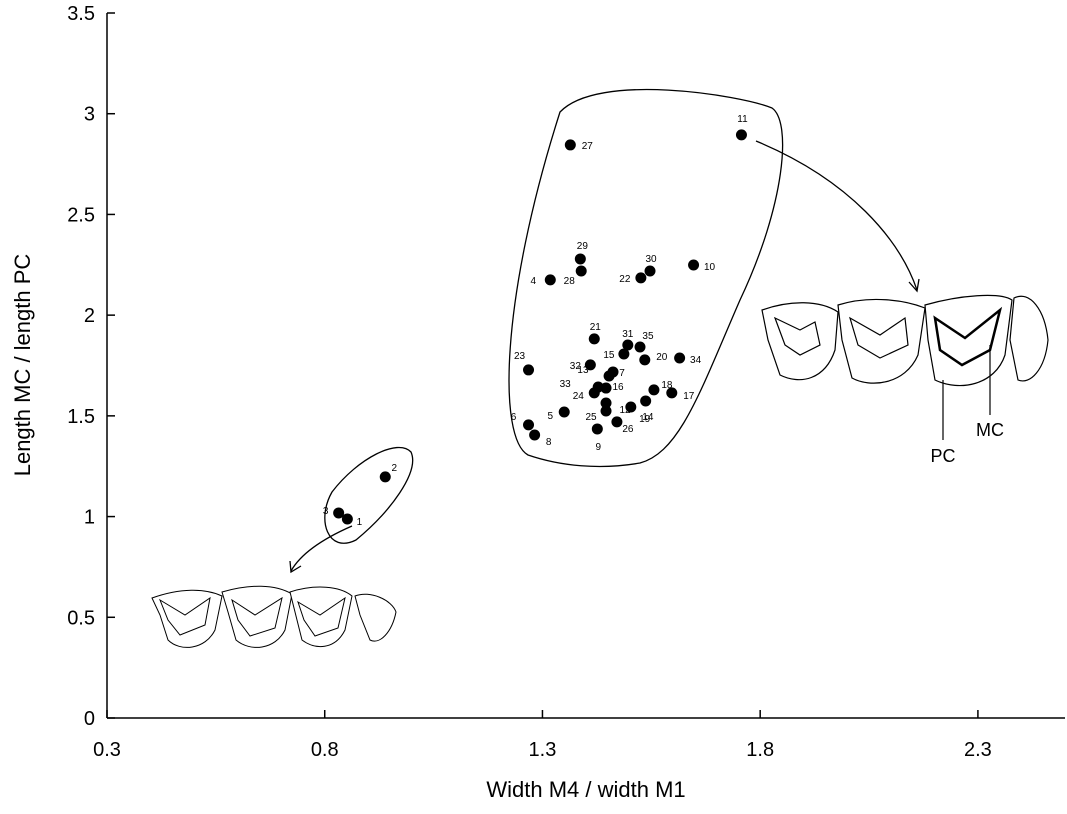 Image resolution: width=1067 pixels, height=814 pixels. What do you see at coordinates (760, 750) in the screenshot?
I see `x-tick-label: 1.8` at bounding box center [760, 750].